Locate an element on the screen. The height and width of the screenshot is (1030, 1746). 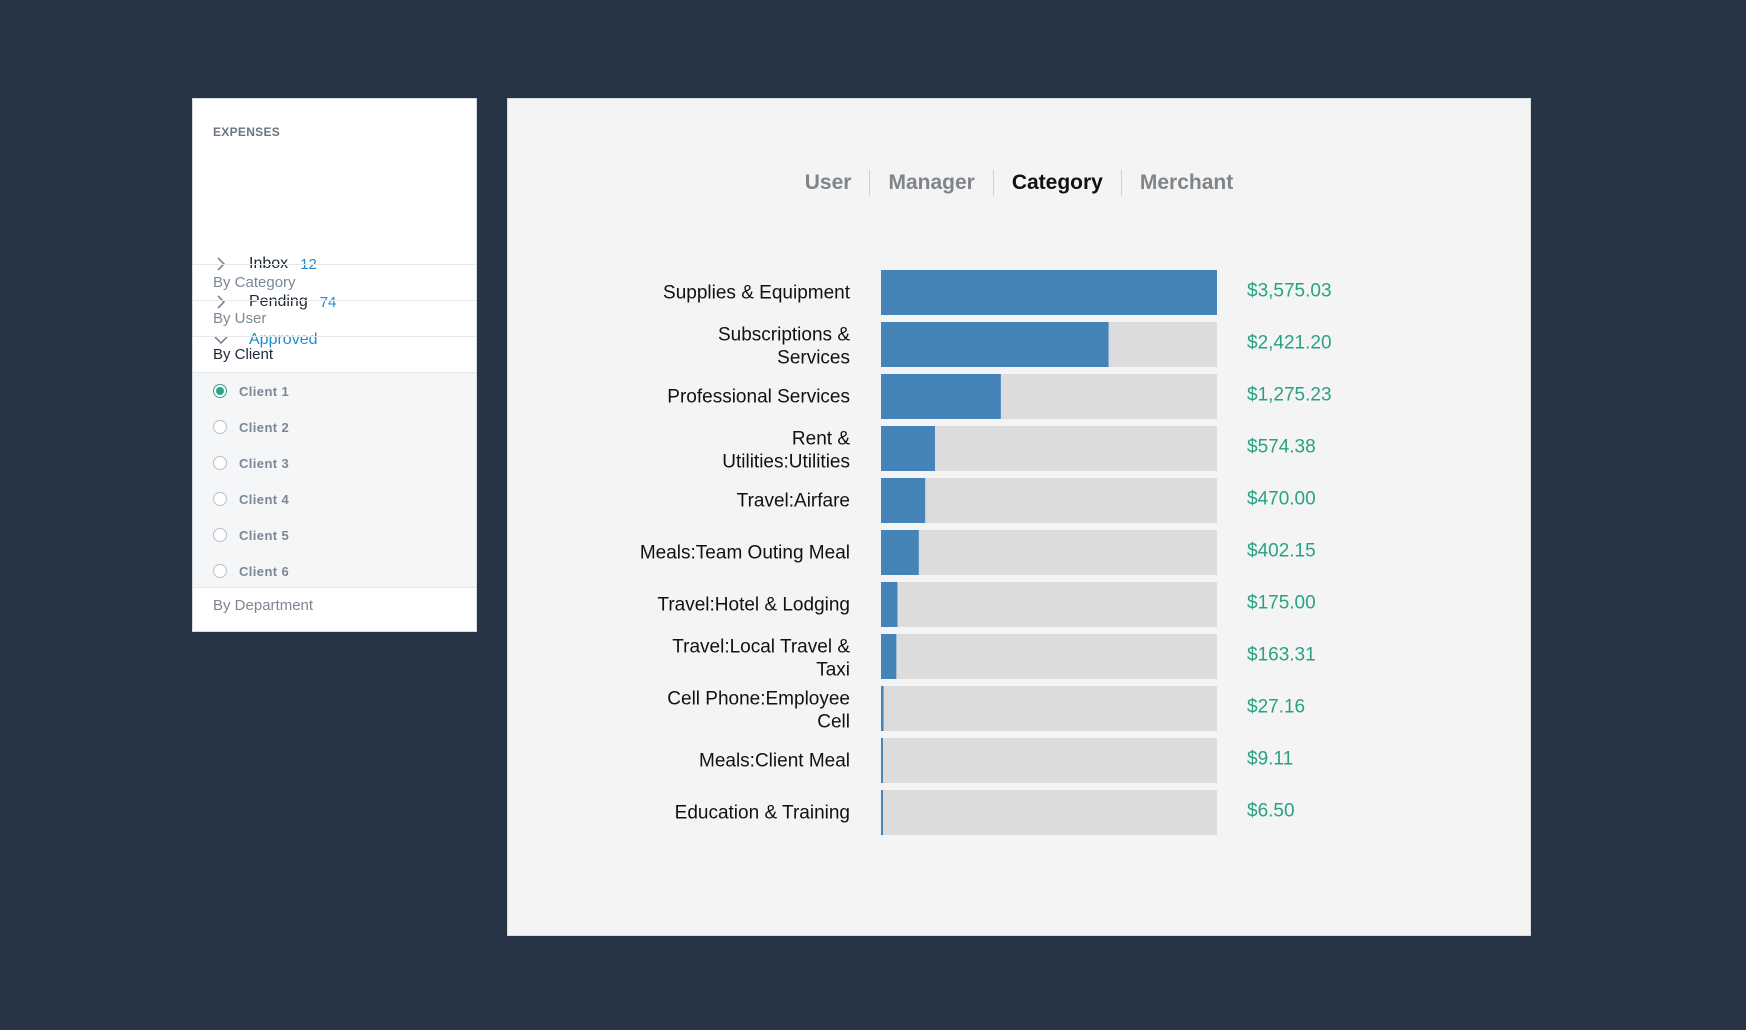
category-label: Meals:Client Meal is located at coordinates (774, 761).